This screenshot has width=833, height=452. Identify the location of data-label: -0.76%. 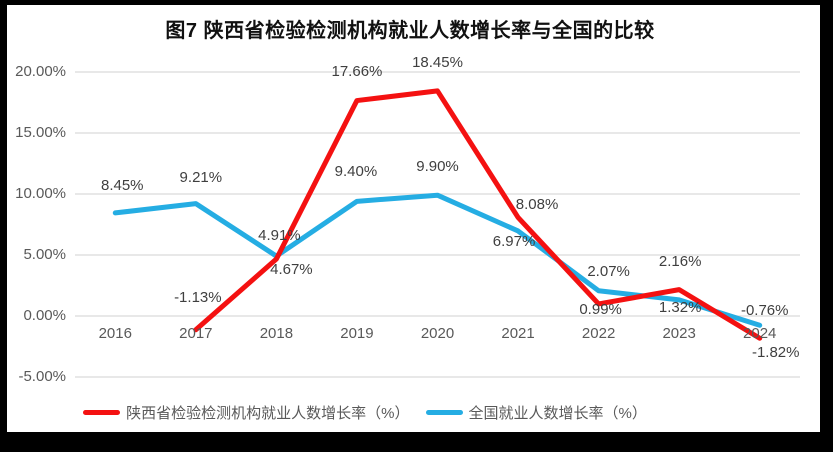
(764, 311).